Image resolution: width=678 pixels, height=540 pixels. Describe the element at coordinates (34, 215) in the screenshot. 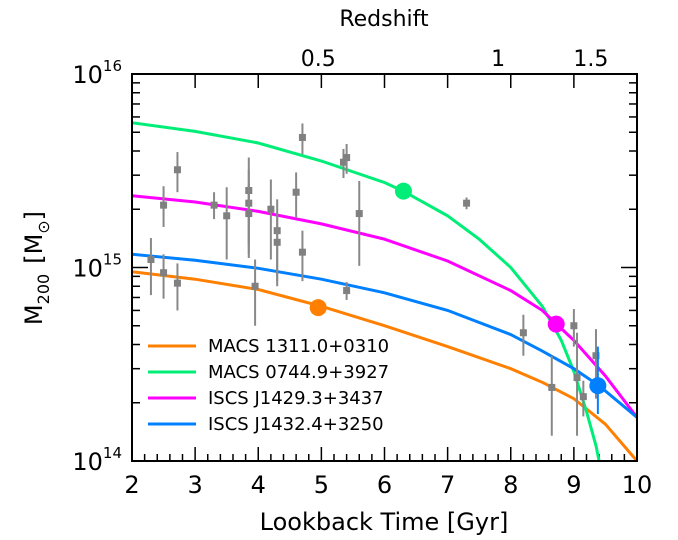

I see `y-axis-title-unit-close: ]` at that location.